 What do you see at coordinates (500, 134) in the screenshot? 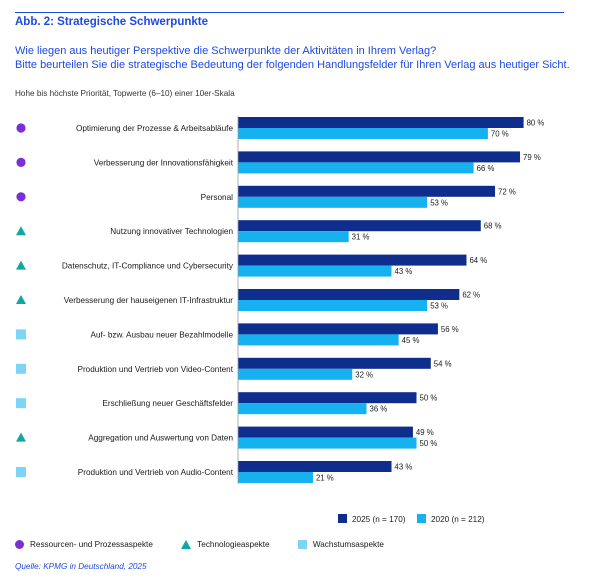
I see `data-label: 70 %` at bounding box center [500, 134].